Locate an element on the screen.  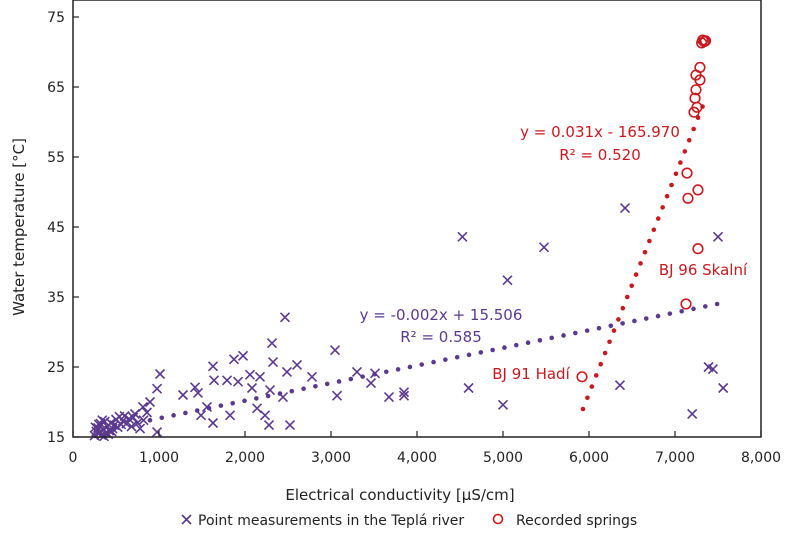
legend-label-river: Point measurements in the Teplá river is located at coordinates (331, 521).